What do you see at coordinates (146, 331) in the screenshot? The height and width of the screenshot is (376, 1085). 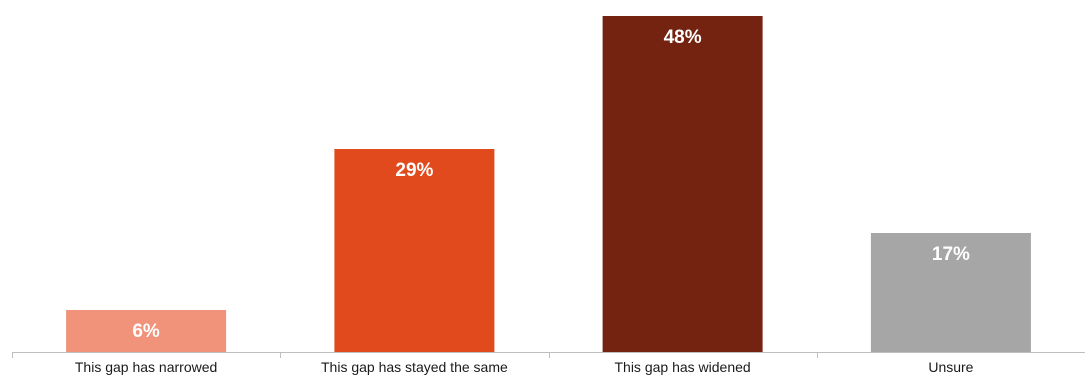 I see `bar-value-label: 6%` at bounding box center [146, 331].